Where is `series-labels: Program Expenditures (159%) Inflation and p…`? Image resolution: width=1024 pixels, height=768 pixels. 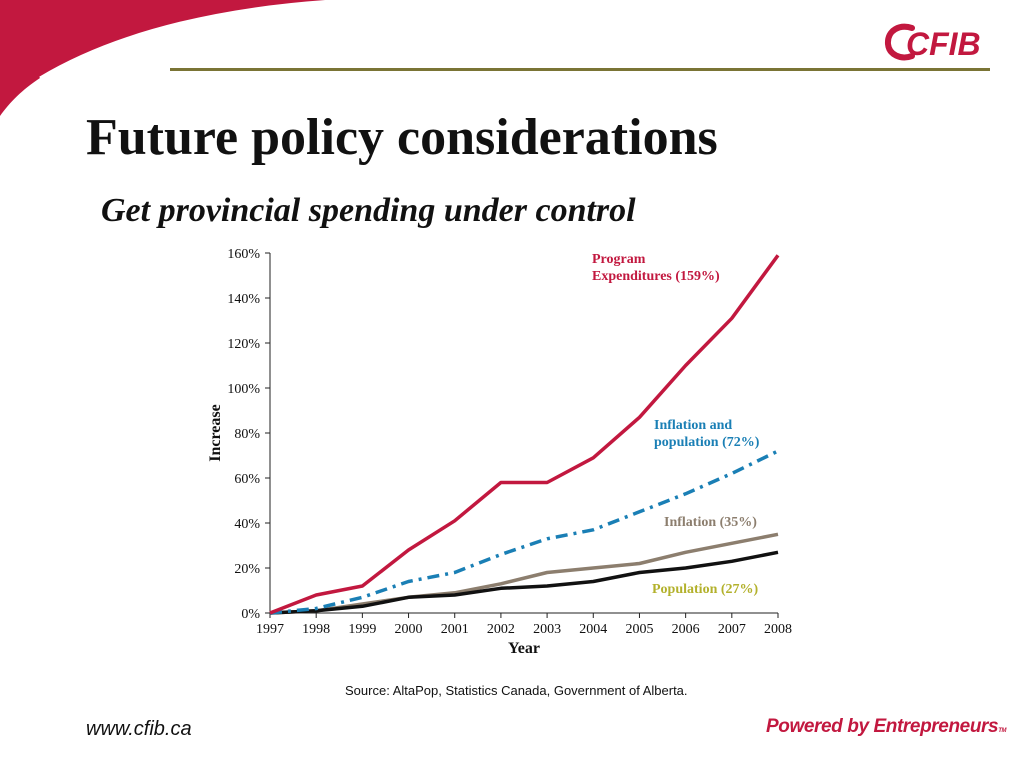 series-labels: Program Expenditures (159%) Inflation and p… is located at coordinates (676, 424).